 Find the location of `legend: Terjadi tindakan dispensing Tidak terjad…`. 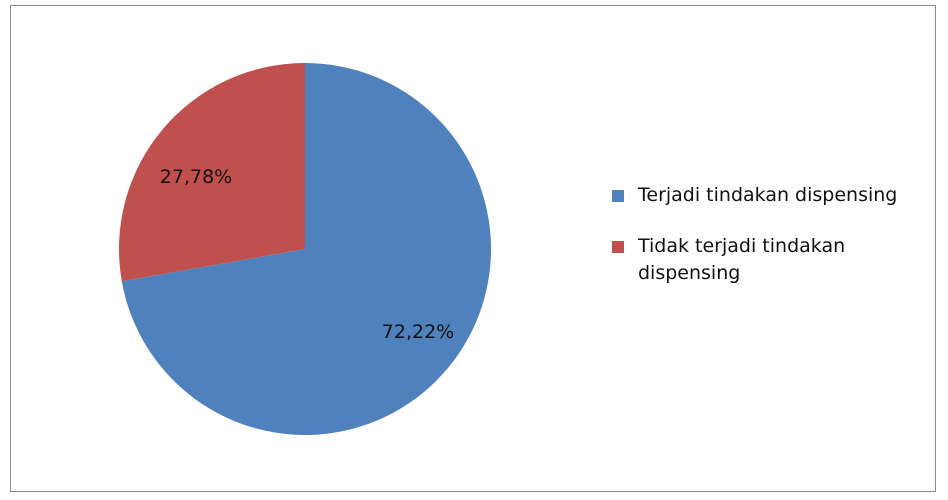

legend: Terjadi tindakan dispensing Tidak terjad… is located at coordinates (772, 246).